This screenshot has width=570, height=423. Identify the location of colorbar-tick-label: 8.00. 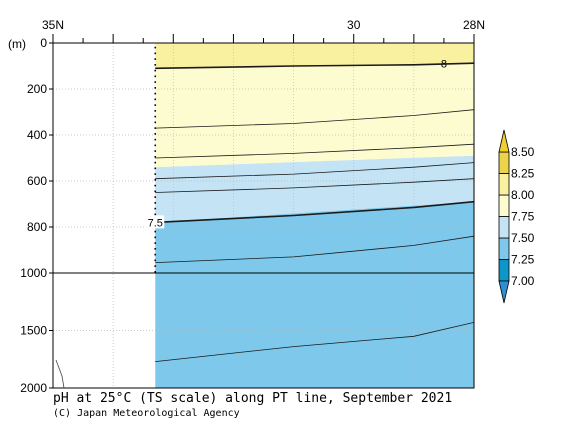
(523, 195).